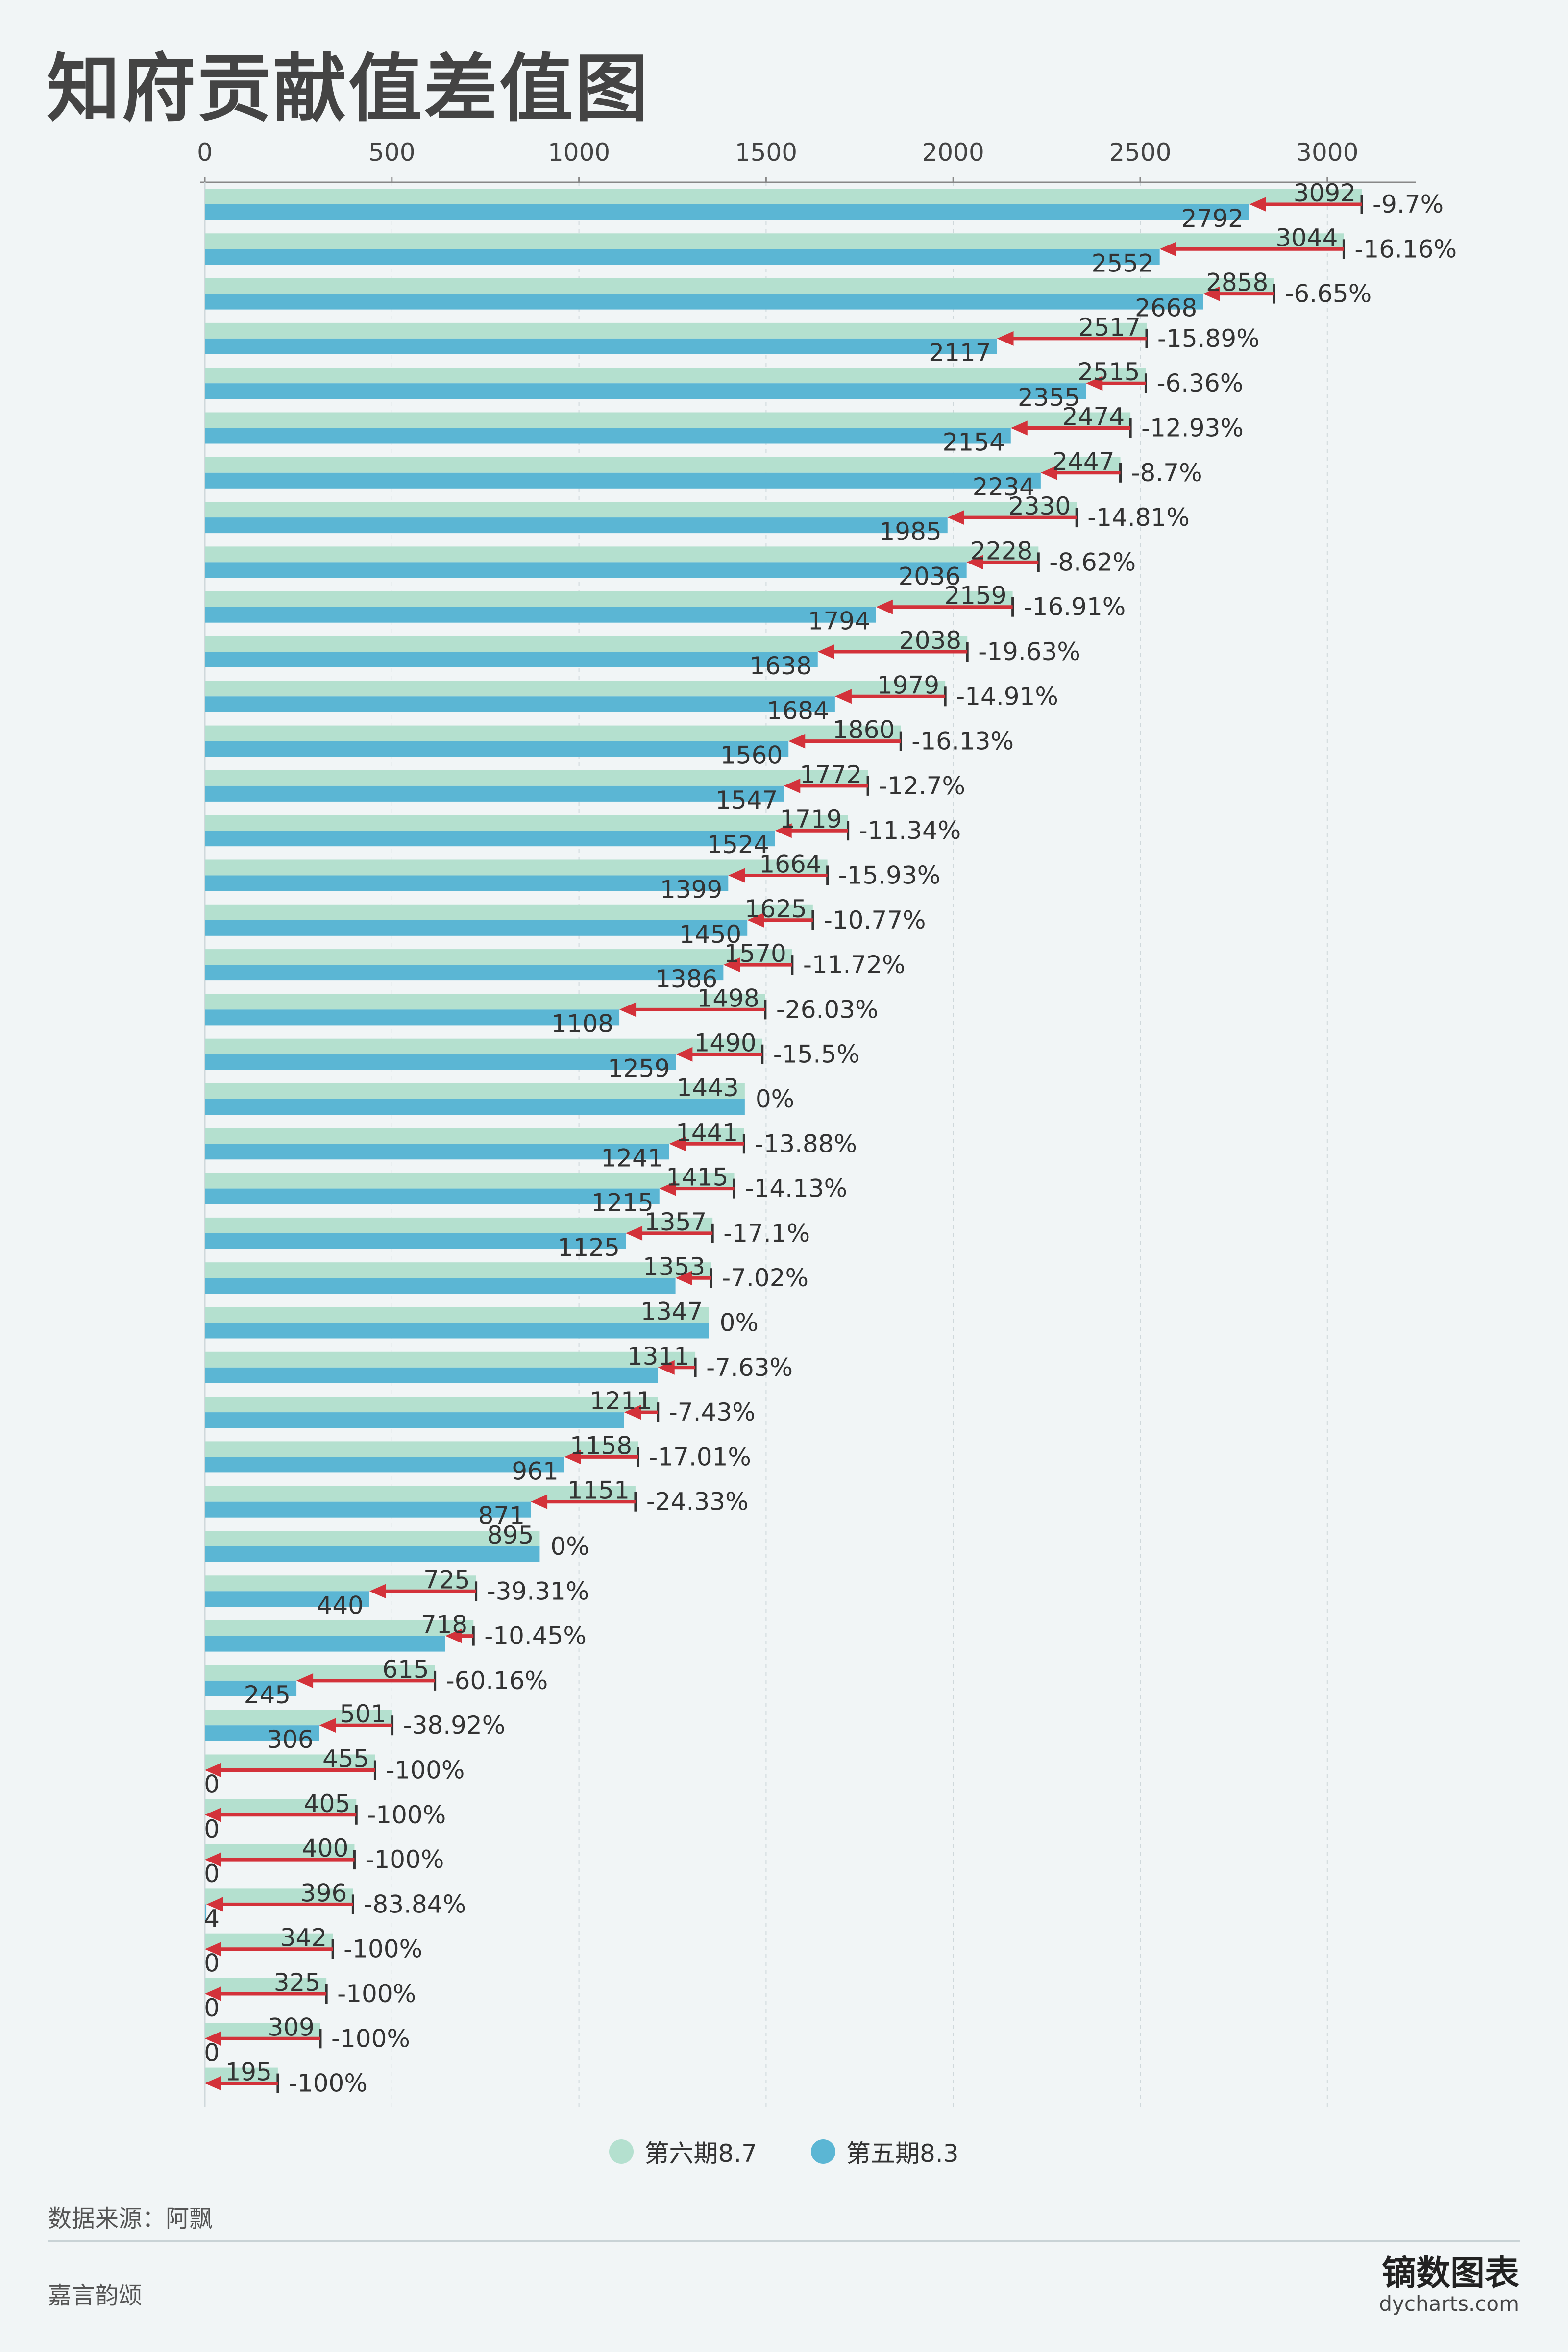 The width and height of the screenshot is (1568, 2352). What do you see at coordinates (454, 1725) in the screenshot?
I see `diff-percent-label: -38.92%` at bounding box center [454, 1725].